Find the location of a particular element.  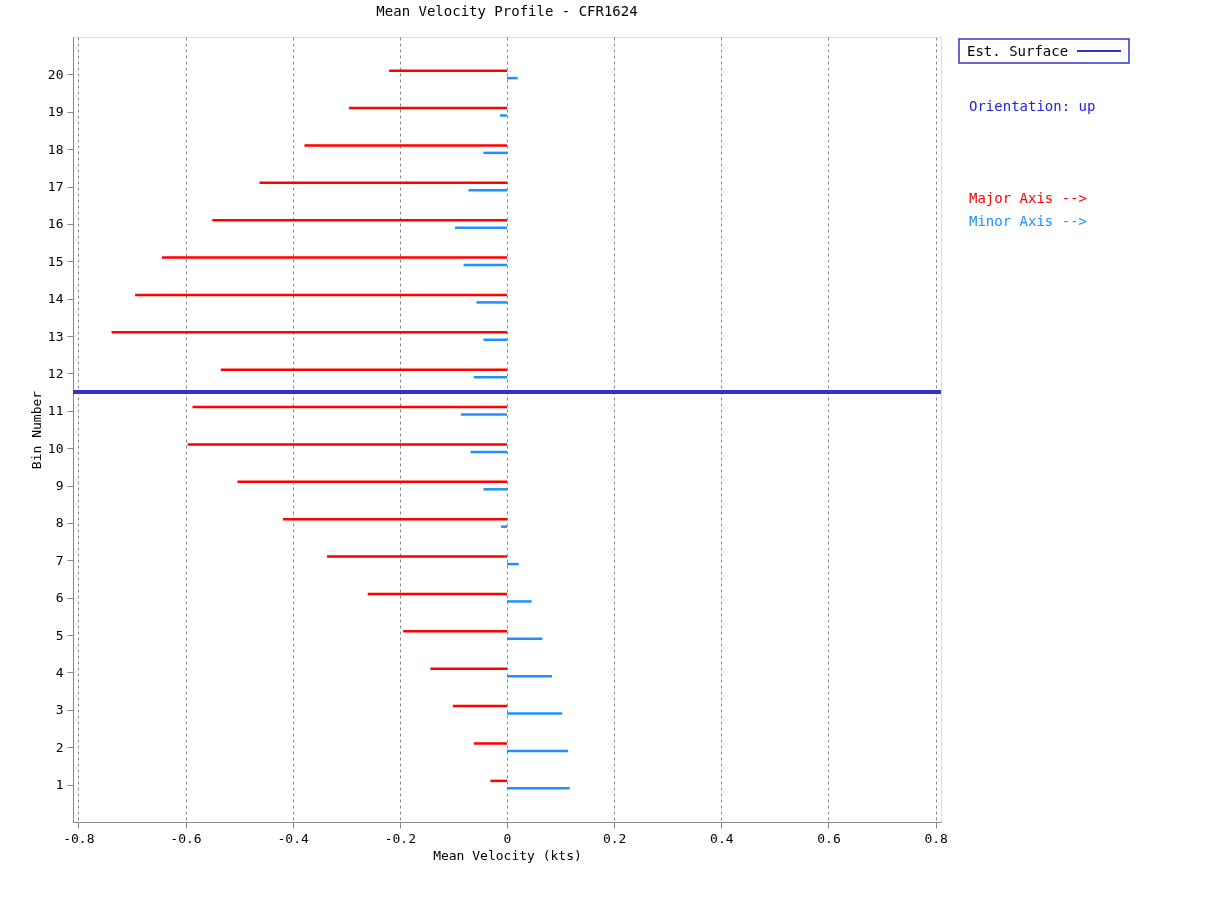

y-tick-label: 8 is located at coordinates (59, 523).